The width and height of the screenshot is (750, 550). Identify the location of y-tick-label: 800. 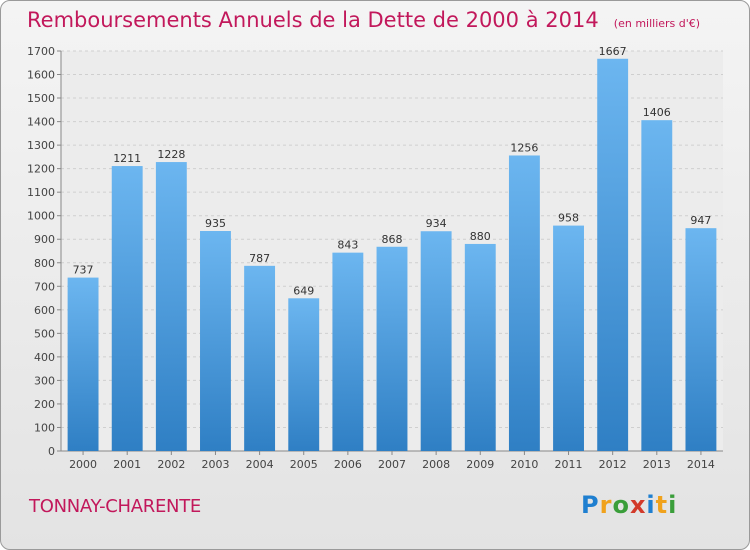
(44, 263).